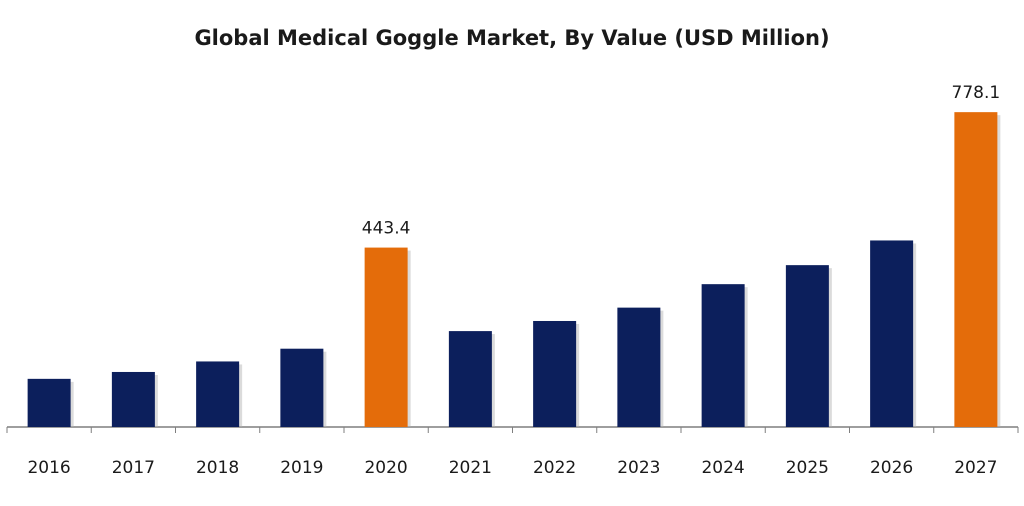  Describe the element at coordinates (49, 402) in the screenshot. I see `bar-2016` at that location.